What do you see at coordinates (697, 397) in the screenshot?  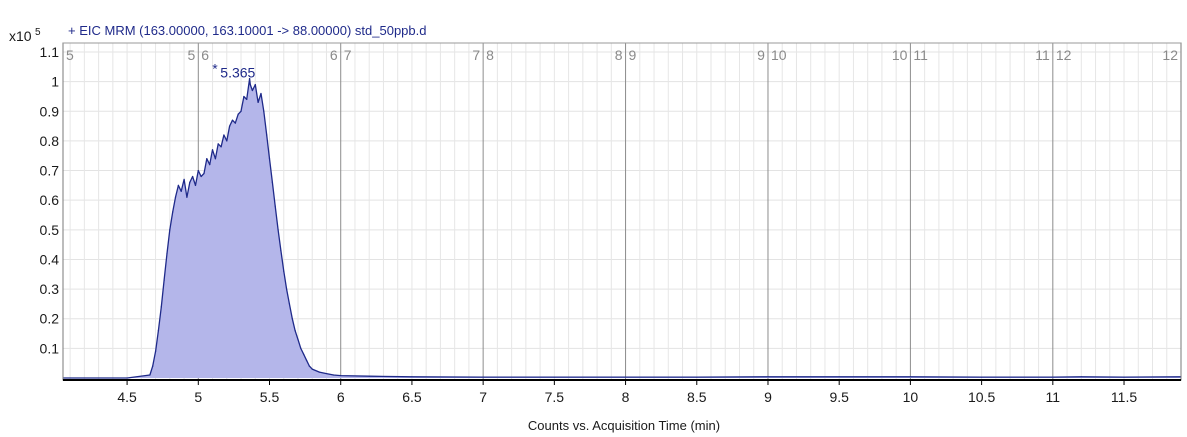 I see `x-tick-label: 8.5` at bounding box center [697, 397].